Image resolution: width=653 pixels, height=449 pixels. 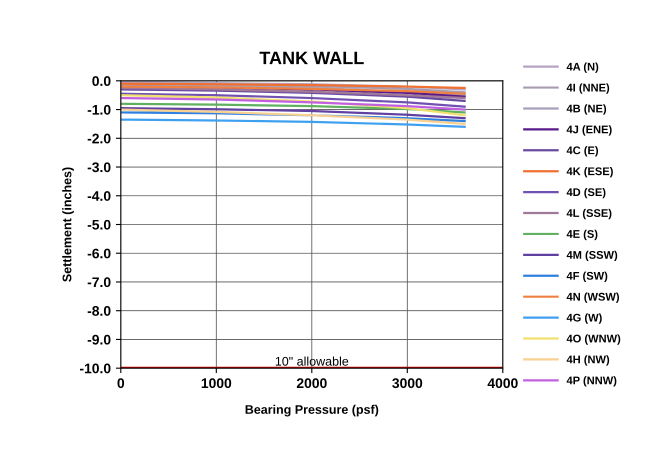 What do you see at coordinates (587, 277) in the screenshot?
I see `legend-label: 4F (SW)` at bounding box center [587, 277].